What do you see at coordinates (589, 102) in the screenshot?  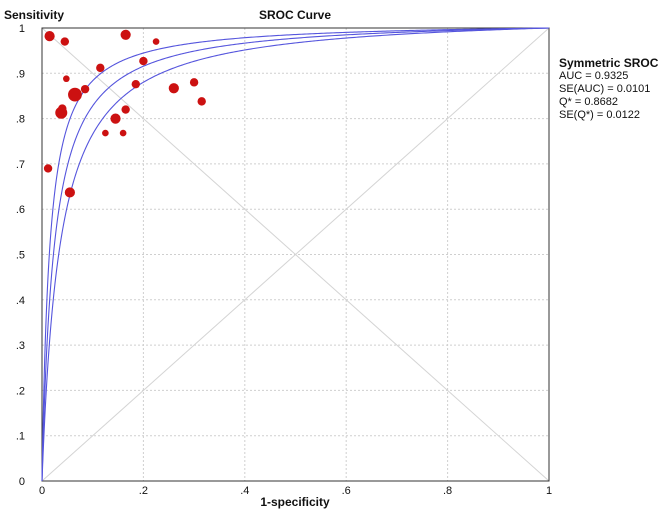 I see `legend-q-star: Q* = 0.8682` at bounding box center [589, 102].